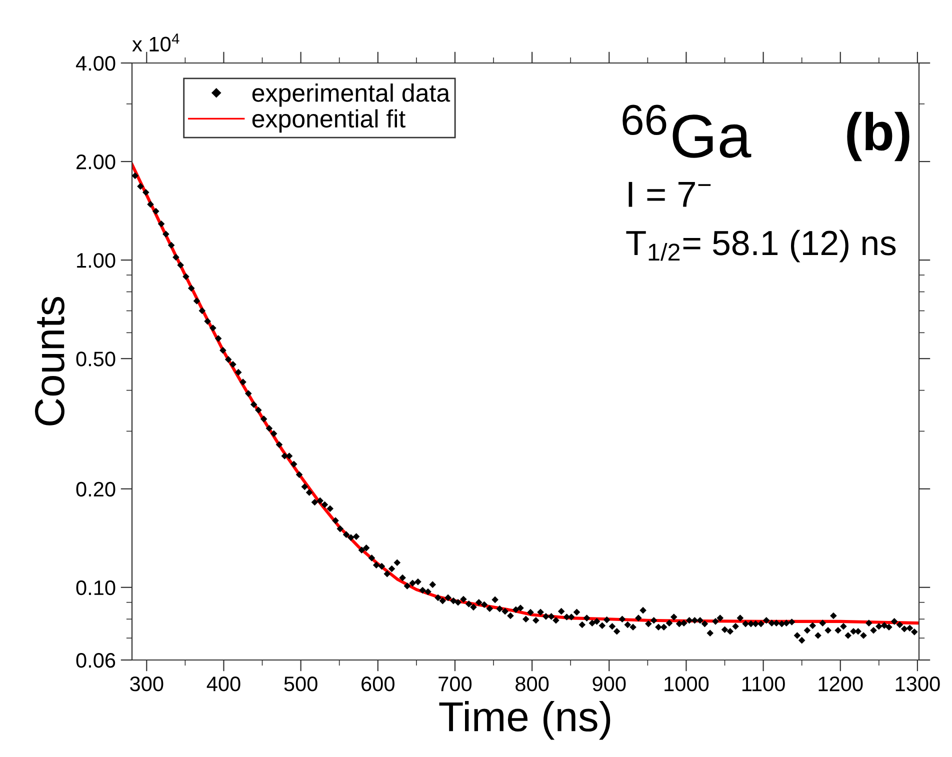  I want to click on y-tick-label: 1.00, so click(96, 260).